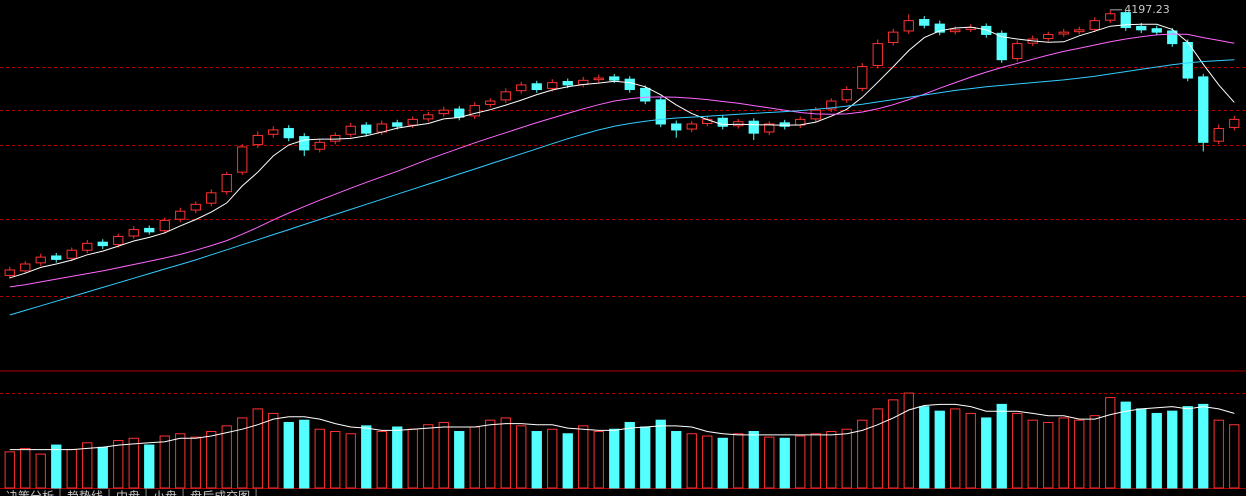 This screenshot has width=1246, height=496. I want to click on tab-label: 中盘, so click(128, 492).